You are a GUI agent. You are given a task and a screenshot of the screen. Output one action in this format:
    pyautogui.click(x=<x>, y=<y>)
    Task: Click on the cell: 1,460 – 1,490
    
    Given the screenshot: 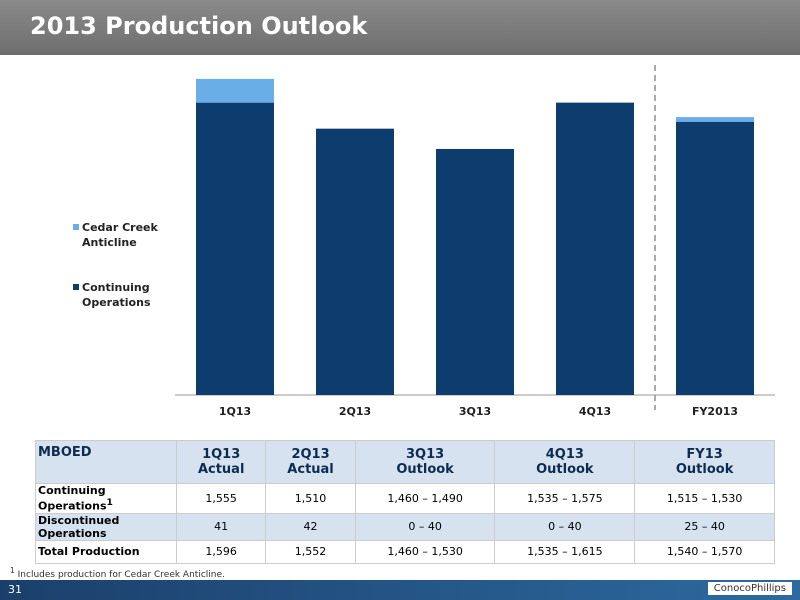 What is the action you would take?
    pyautogui.click(x=425, y=498)
    